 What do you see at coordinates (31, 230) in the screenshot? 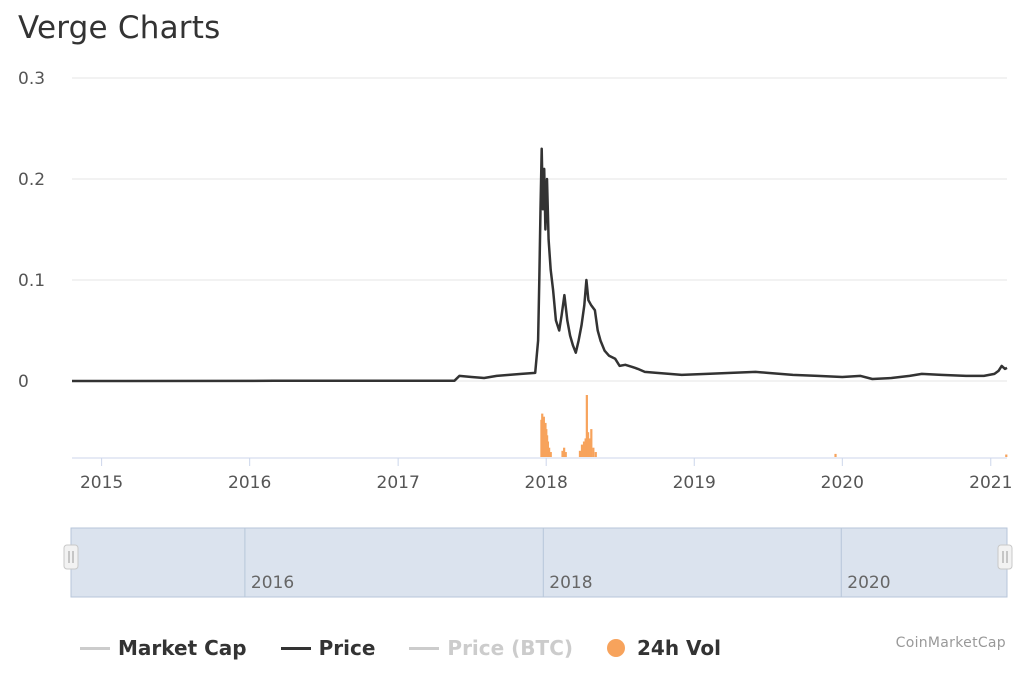
I see `y-axis-ticks: 0 0.1 0.2 0.3` at bounding box center [31, 230].